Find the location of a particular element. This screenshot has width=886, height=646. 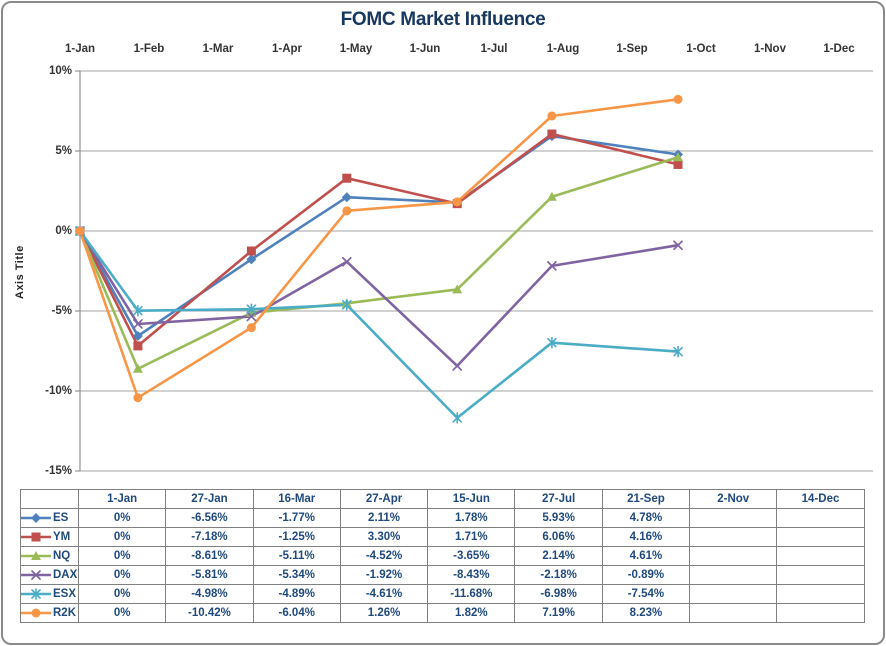

table-cell: -10.42% is located at coordinates (209, 613).